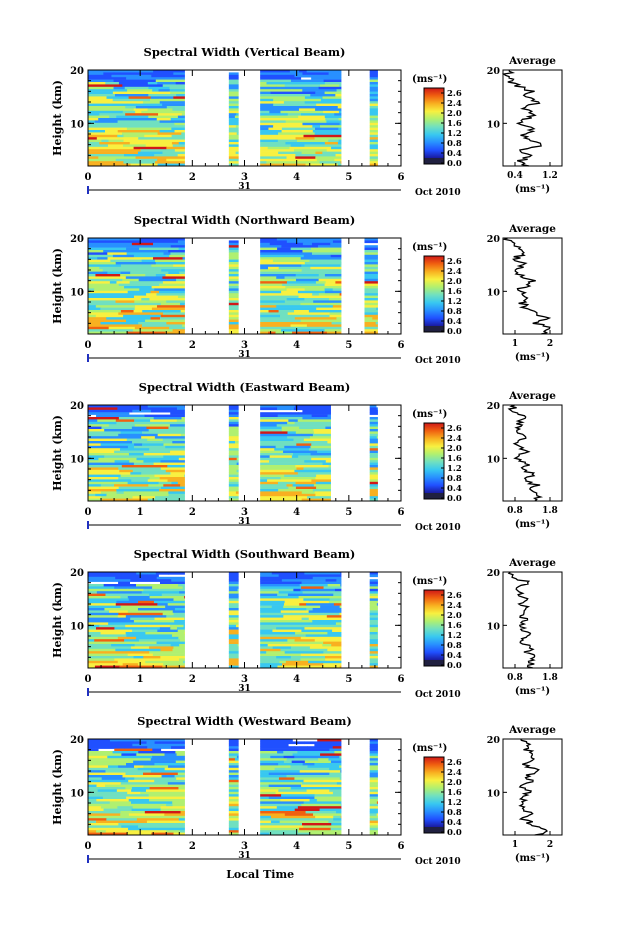  I want to click on colorbar-tick-label: 1.6, so click(454, 793).